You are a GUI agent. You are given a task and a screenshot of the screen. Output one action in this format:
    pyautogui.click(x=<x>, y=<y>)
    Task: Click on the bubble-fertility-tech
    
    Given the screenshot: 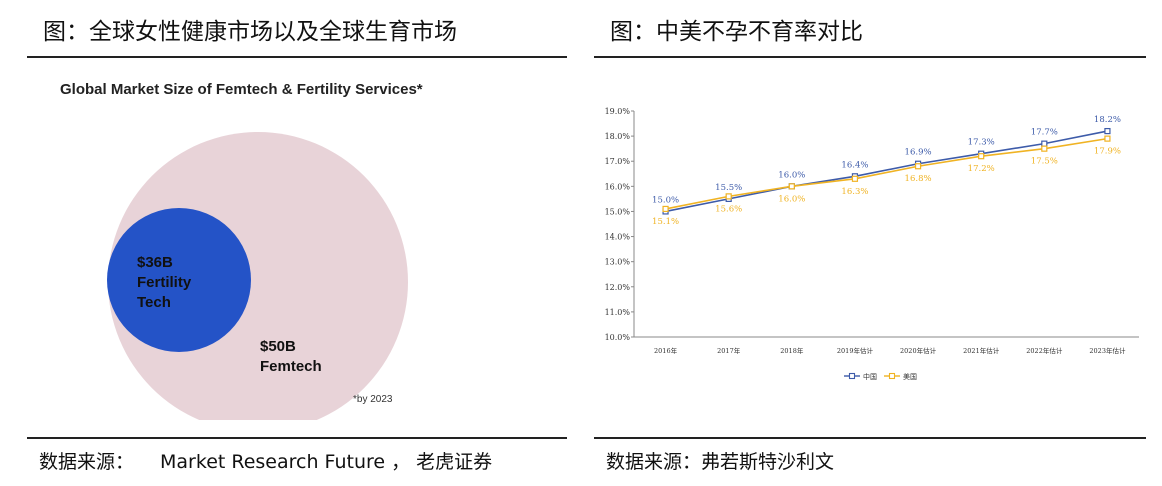 What is the action you would take?
    pyautogui.click(x=179, y=280)
    